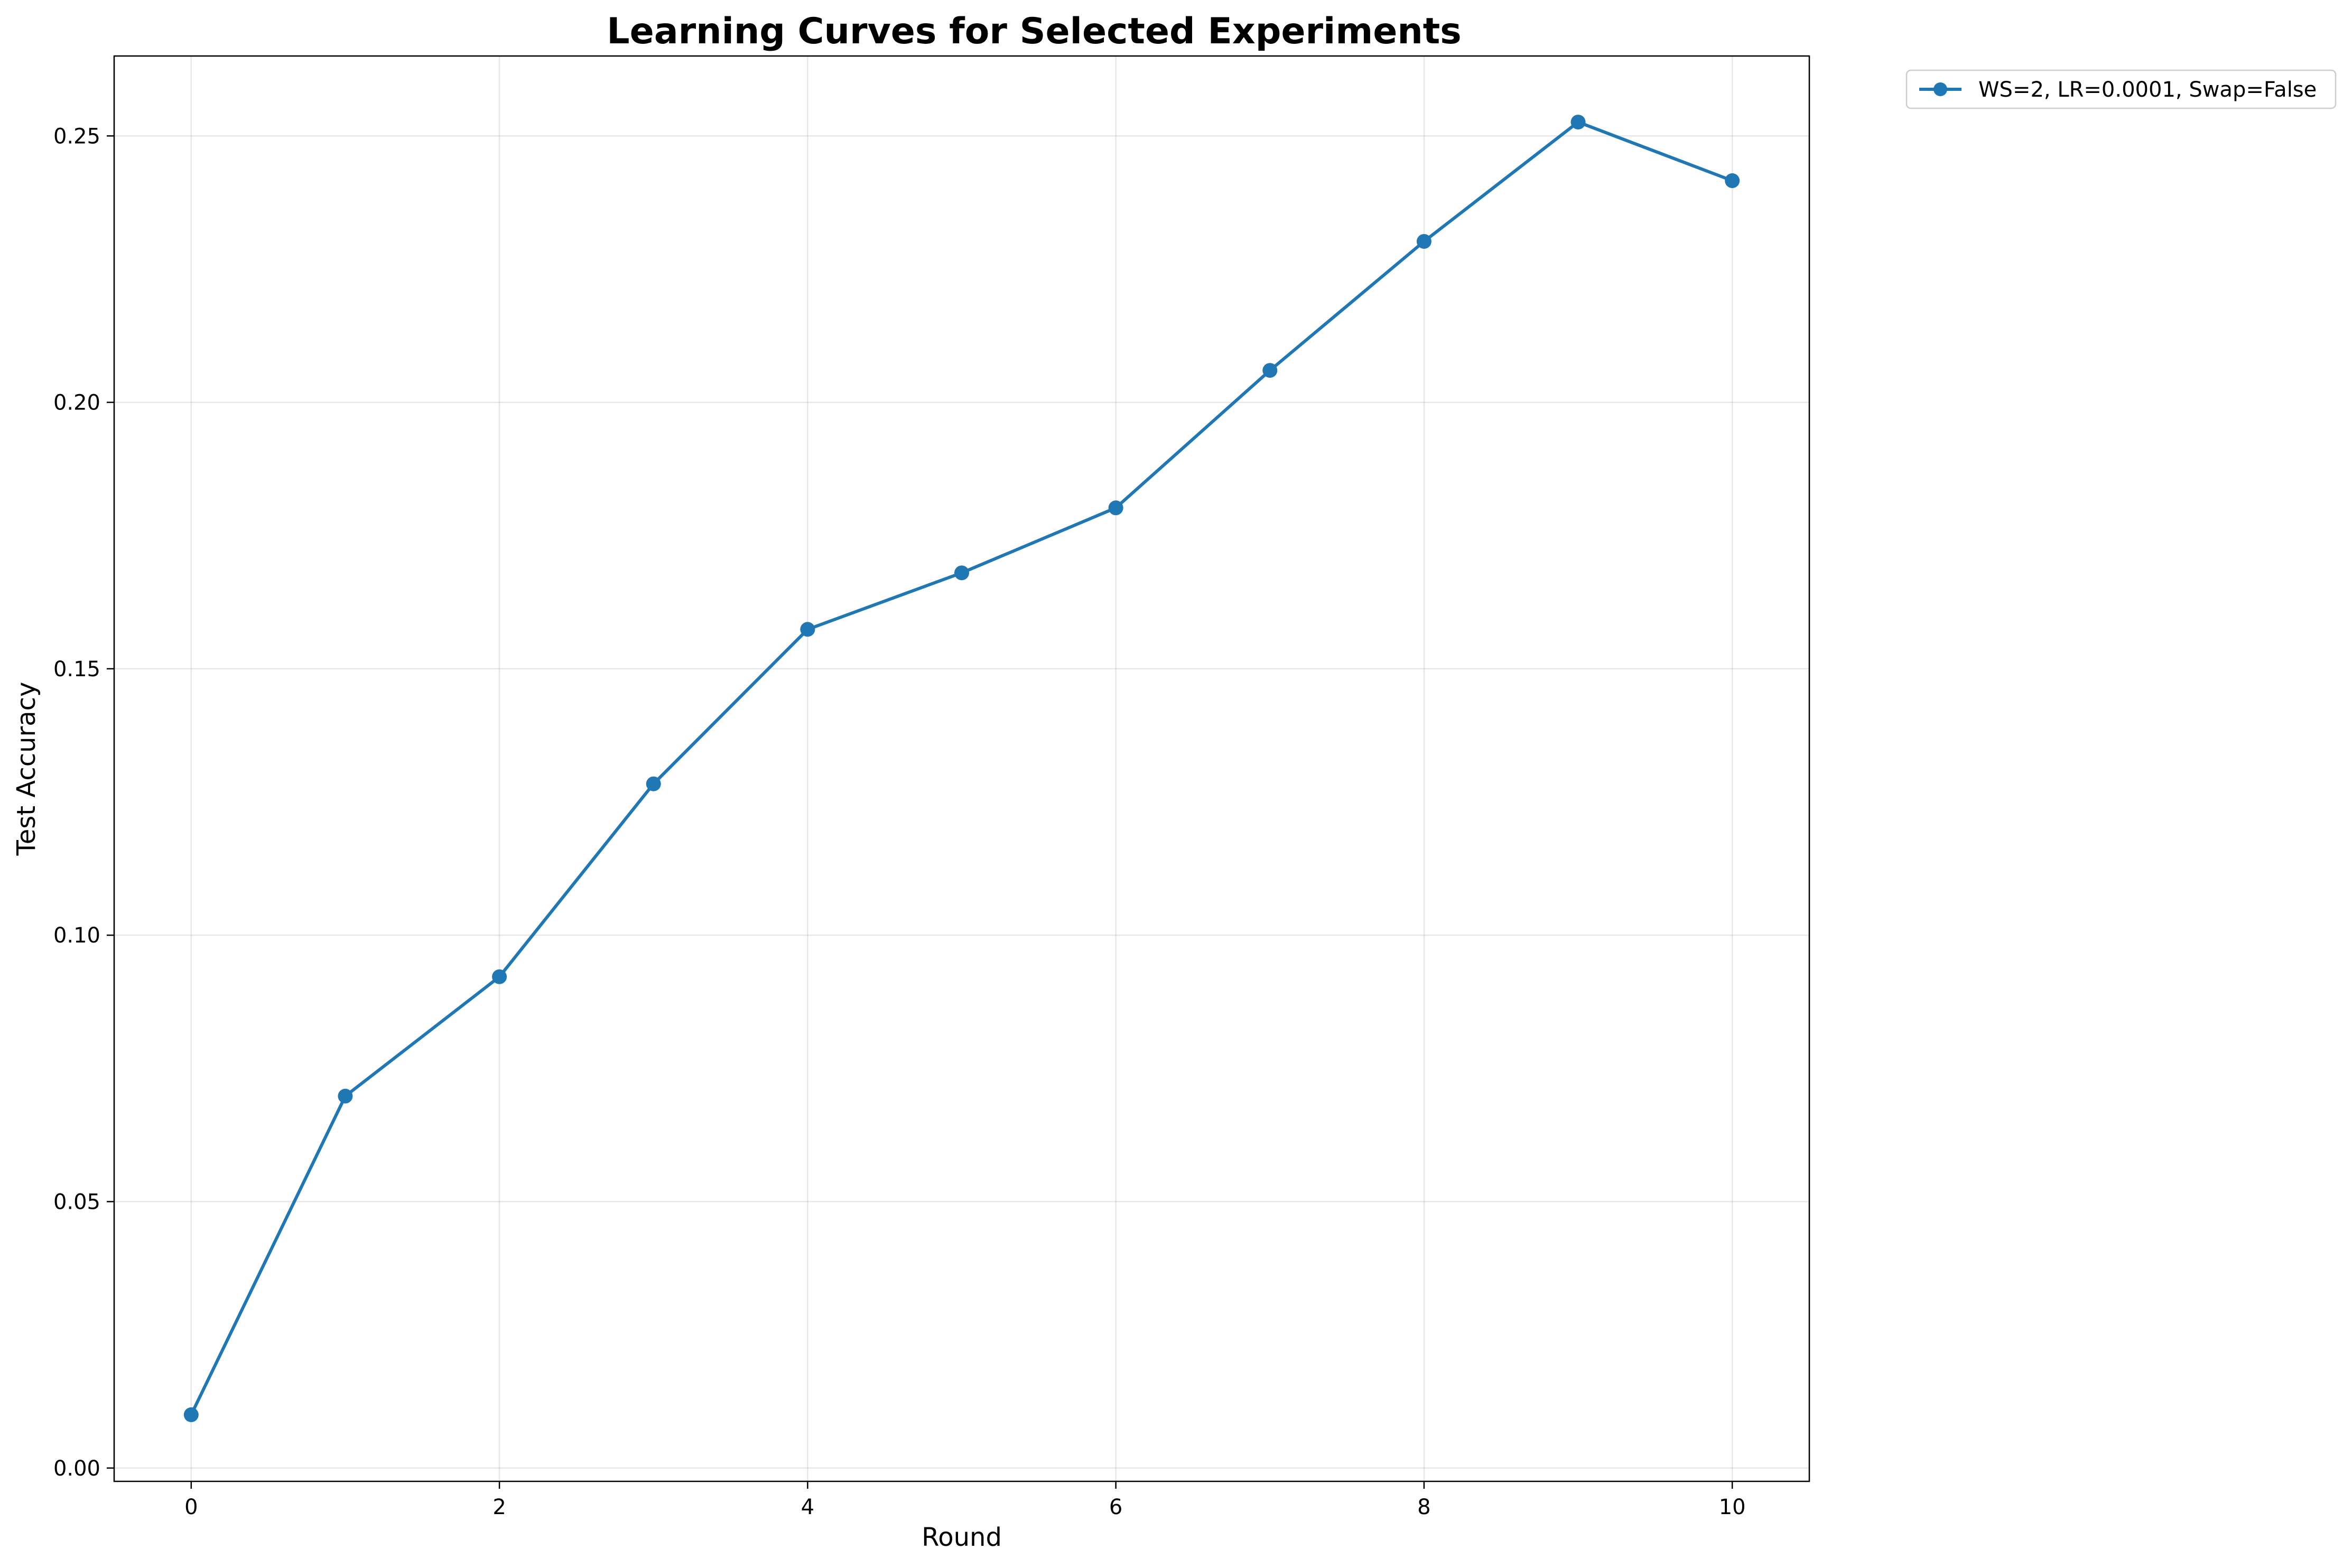  What do you see at coordinates (76, 1202) in the screenshot?
I see `y-tick-label: 0.05` at bounding box center [76, 1202].